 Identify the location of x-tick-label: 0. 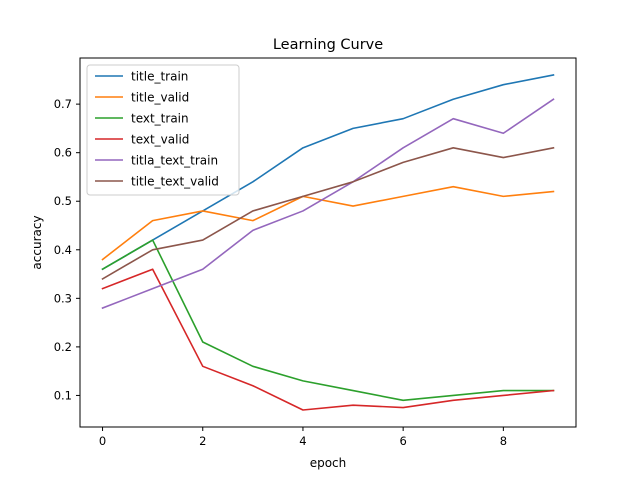
(102, 441).